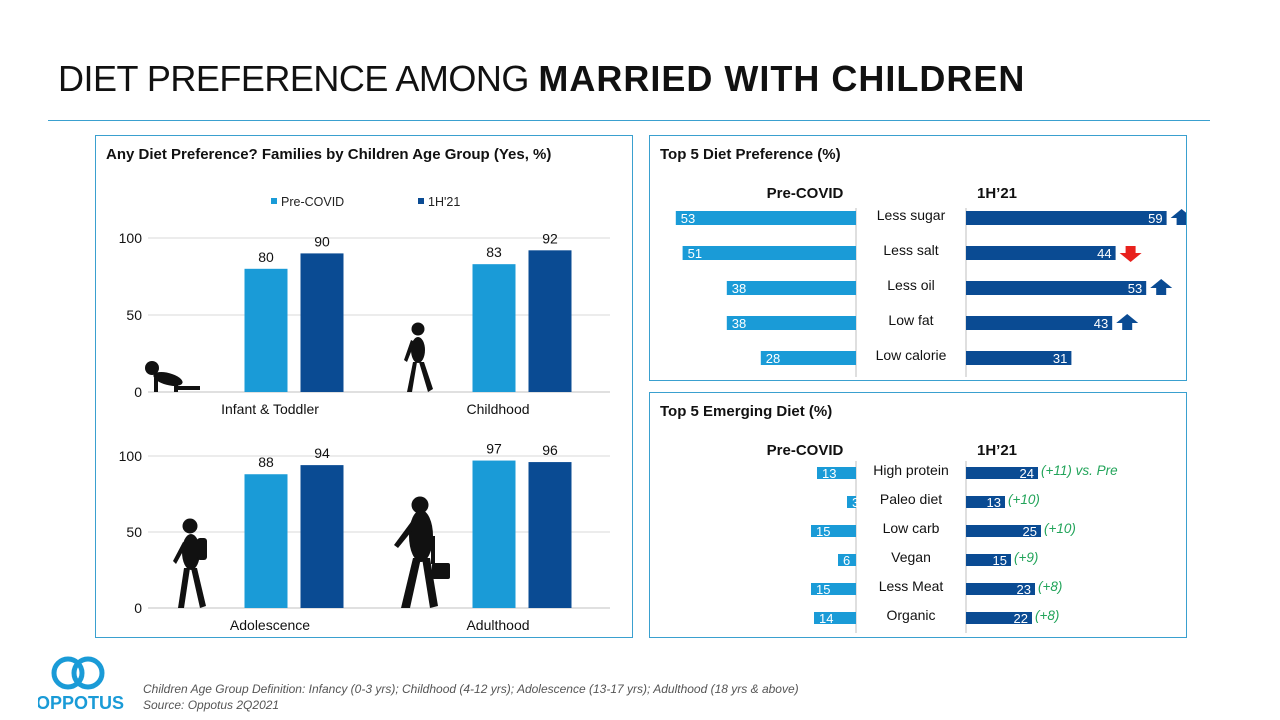 This screenshot has width=1280, height=720. What do you see at coordinates (444, 202) in the screenshot?
I see `legend-label-1h21: 1H'21` at bounding box center [444, 202].